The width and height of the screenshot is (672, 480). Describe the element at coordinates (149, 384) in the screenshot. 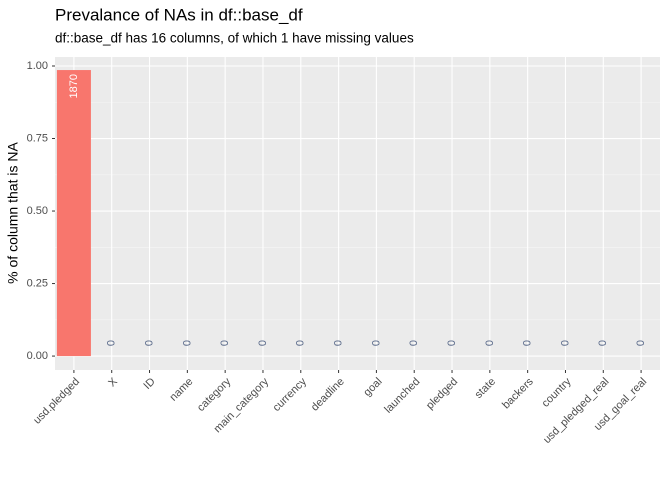

I see `x-tick-label: ID` at that location.